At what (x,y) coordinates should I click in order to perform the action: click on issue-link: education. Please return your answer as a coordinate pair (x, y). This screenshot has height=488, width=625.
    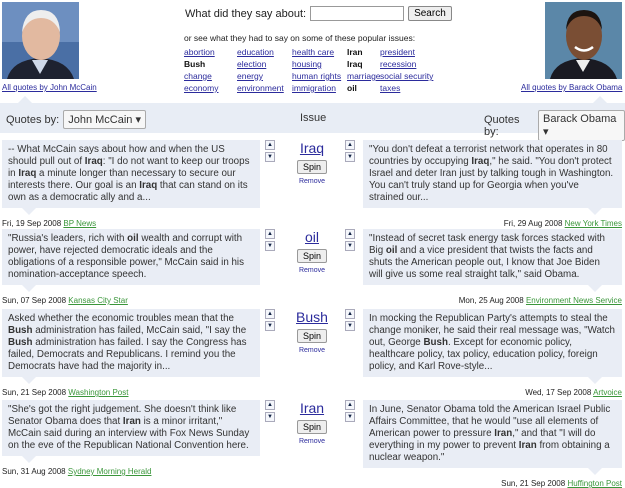
    Looking at the image, I should click on (255, 52).